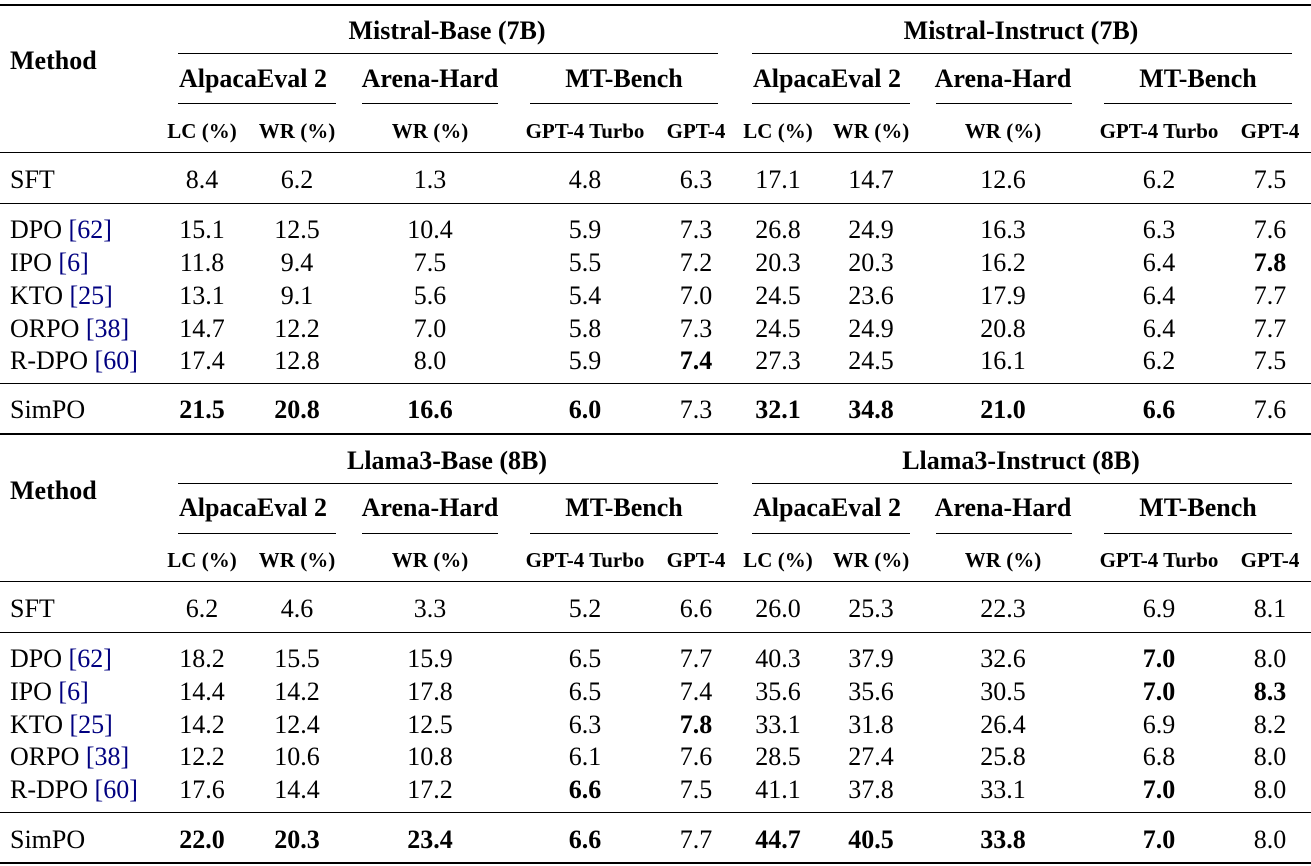  Describe the element at coordinates (297, 724) in the screenshot. I see `score-cell: 12.4` at that location.